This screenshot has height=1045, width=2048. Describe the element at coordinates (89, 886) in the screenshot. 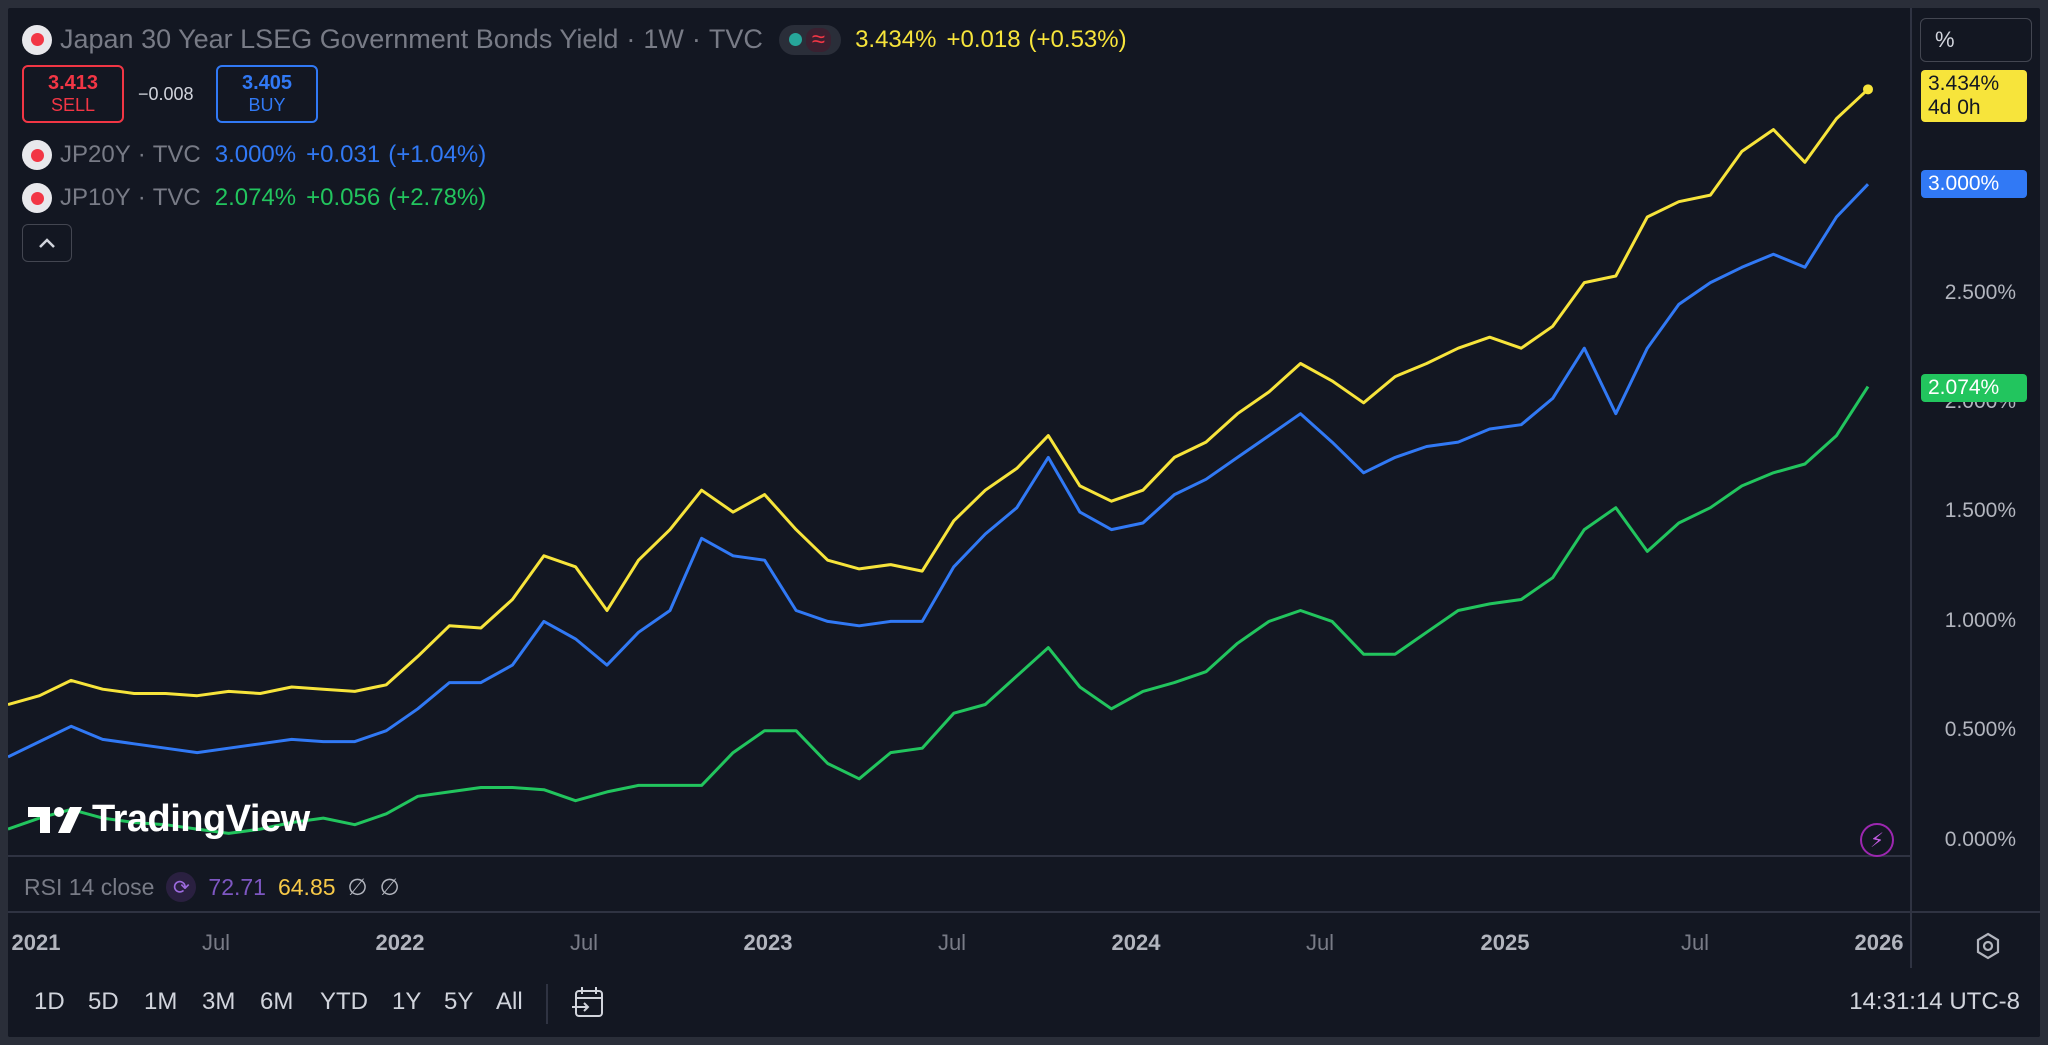

I see `rsi-label: RSI 14 close` at that location.